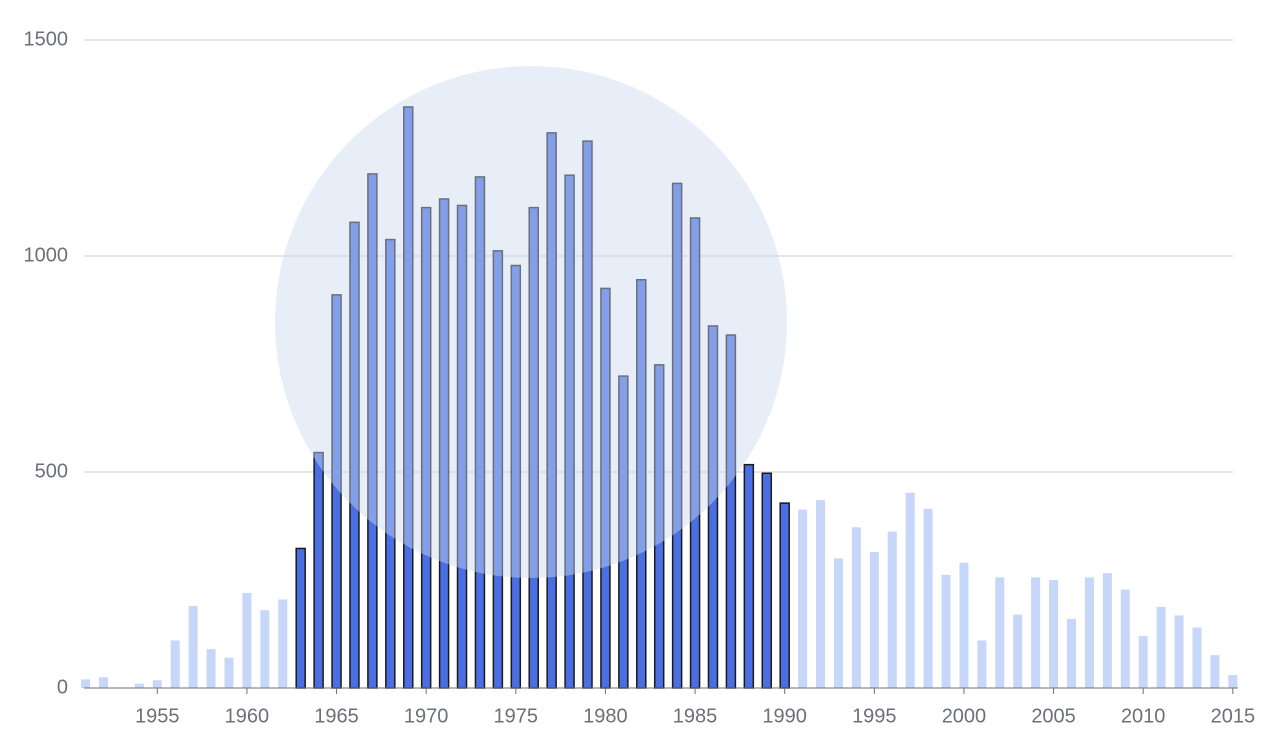 Image resolution: width=1272 pixels, height=742 pixels. Describe the element at coordinates (51, 471) in the screenshot. I see `y-tick-label: 500` at that location.